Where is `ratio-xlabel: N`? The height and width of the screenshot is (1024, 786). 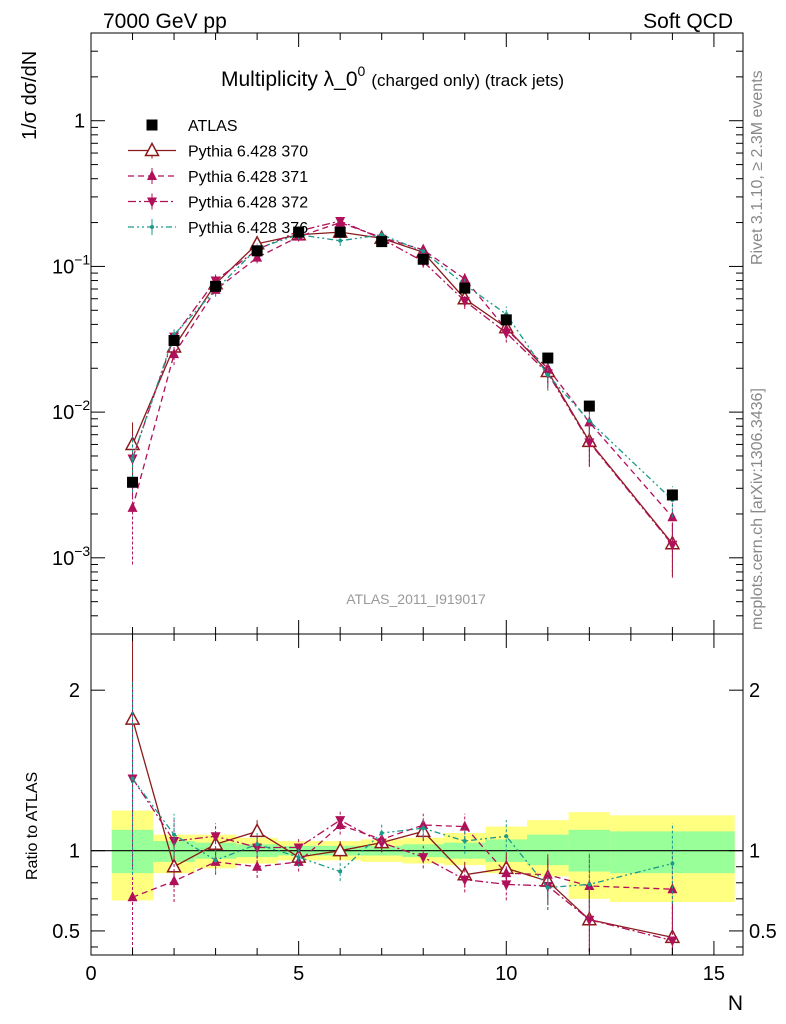
ratio-xlabel: N is located at coordinates (735, 1003).